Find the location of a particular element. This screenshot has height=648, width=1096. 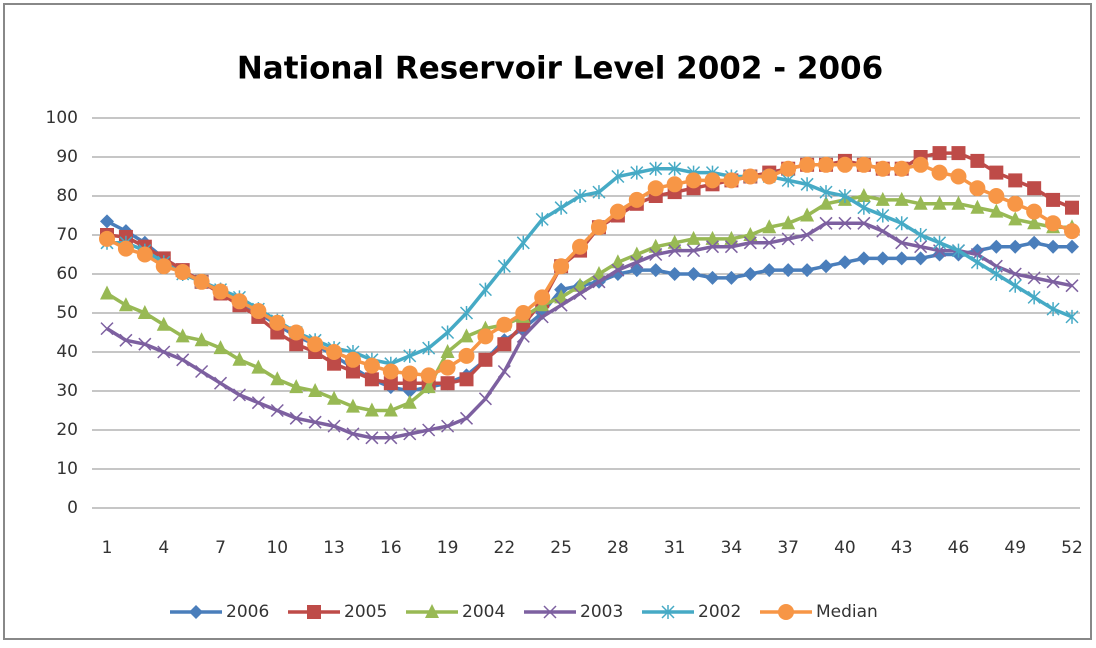

x-tick-label: 13 is located at coordinates (334, 548).